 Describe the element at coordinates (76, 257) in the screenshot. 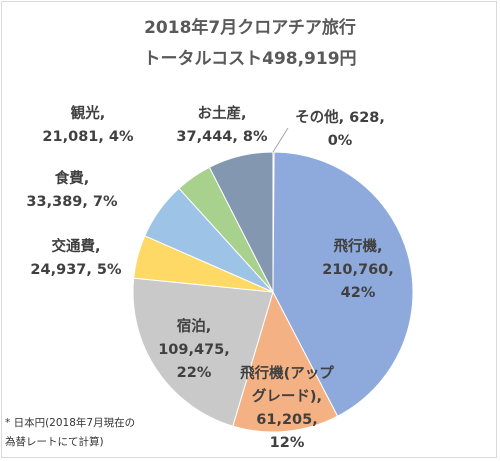

I see `slice-label-4: 交通費, 24,937, 5%` at that location.